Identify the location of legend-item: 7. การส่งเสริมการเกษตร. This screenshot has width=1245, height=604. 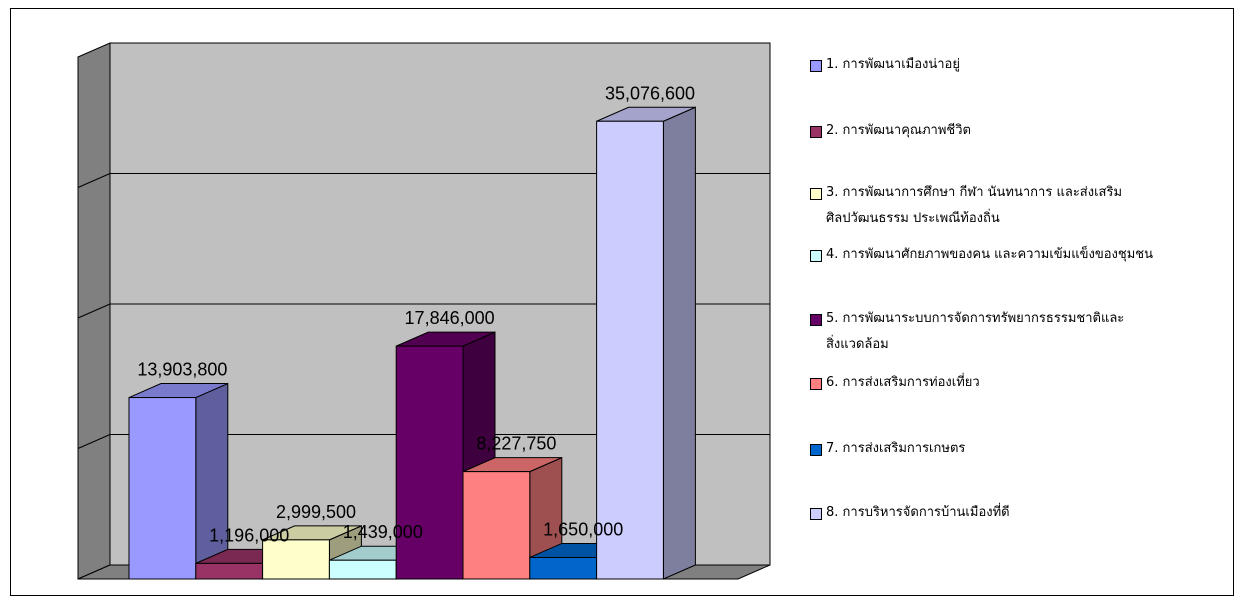
(887, 449).